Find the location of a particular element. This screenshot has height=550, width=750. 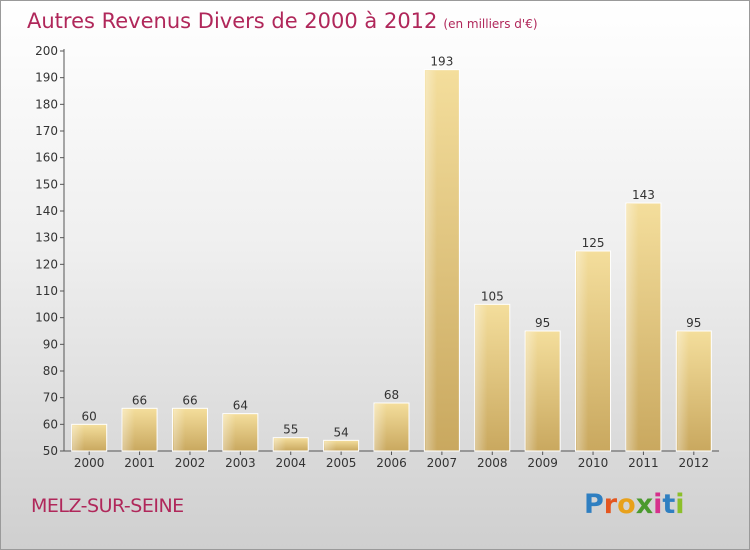

bar is located at coordinates (341, 445).